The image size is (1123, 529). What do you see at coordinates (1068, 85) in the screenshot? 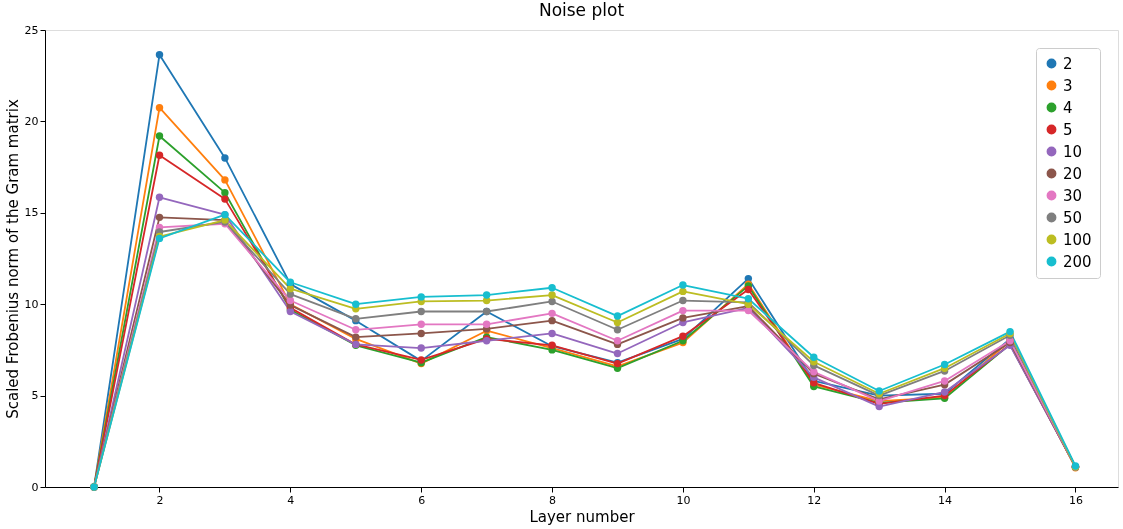
I see `legend-label: 3` at bounding box center [1068, 85].